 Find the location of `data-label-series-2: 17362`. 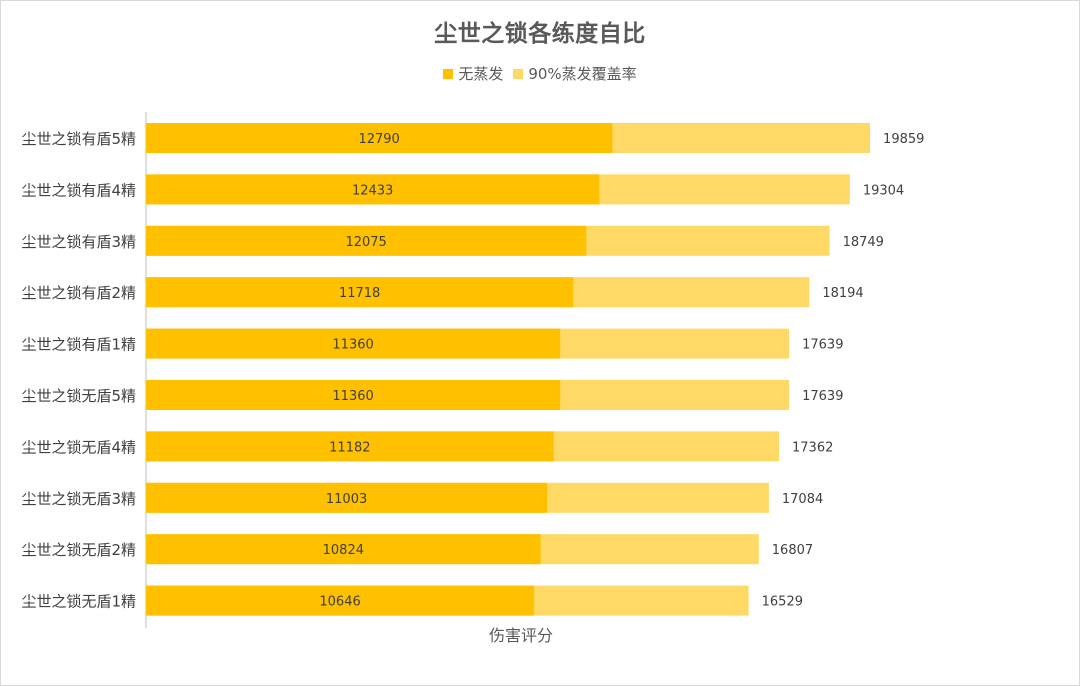

data-label-series-2: 17362 is located at coordinates (812, 447).